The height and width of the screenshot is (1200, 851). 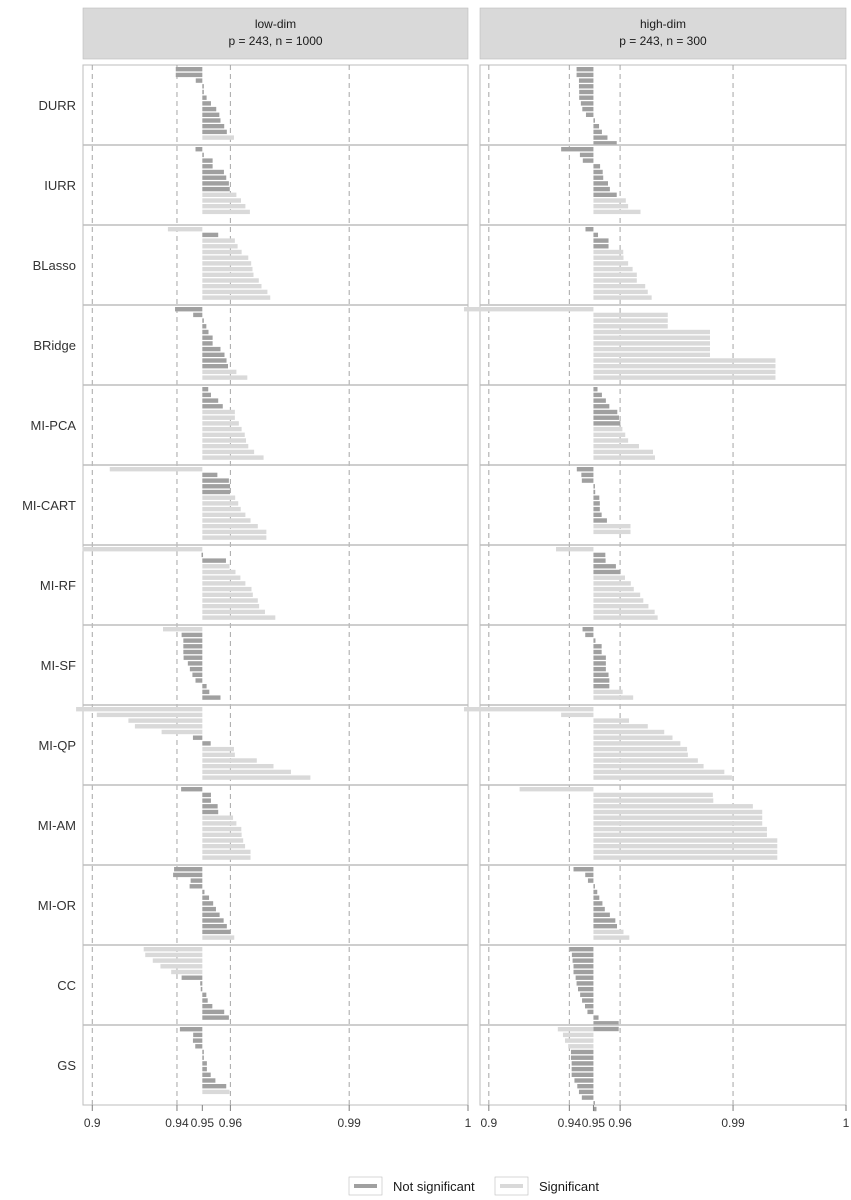 I want to click on row-label-mi-or: MI-OR, so click(x=57, y=905).